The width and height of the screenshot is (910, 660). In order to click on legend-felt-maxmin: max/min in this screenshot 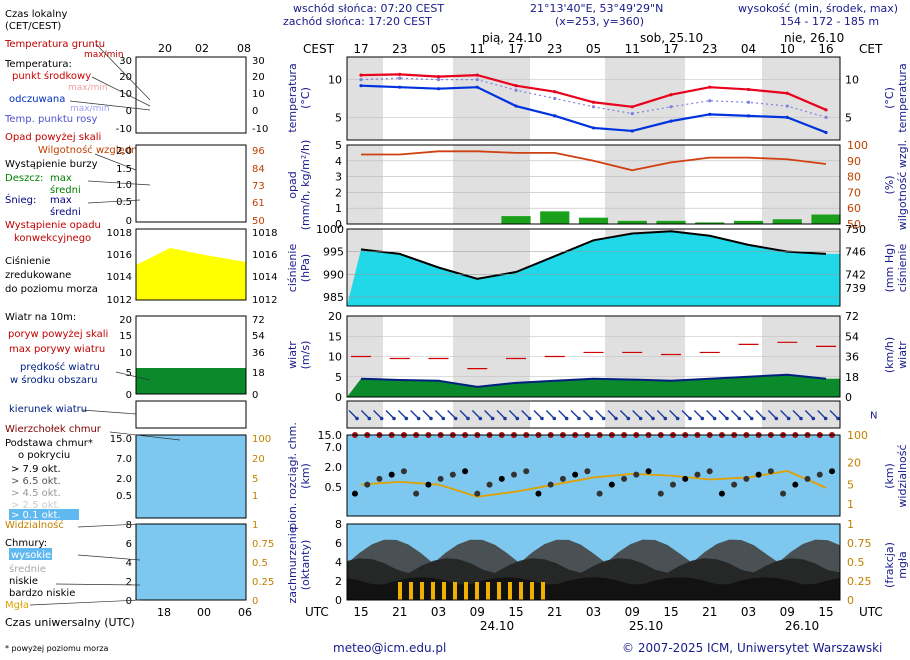, I will do `click(90, 109)`.